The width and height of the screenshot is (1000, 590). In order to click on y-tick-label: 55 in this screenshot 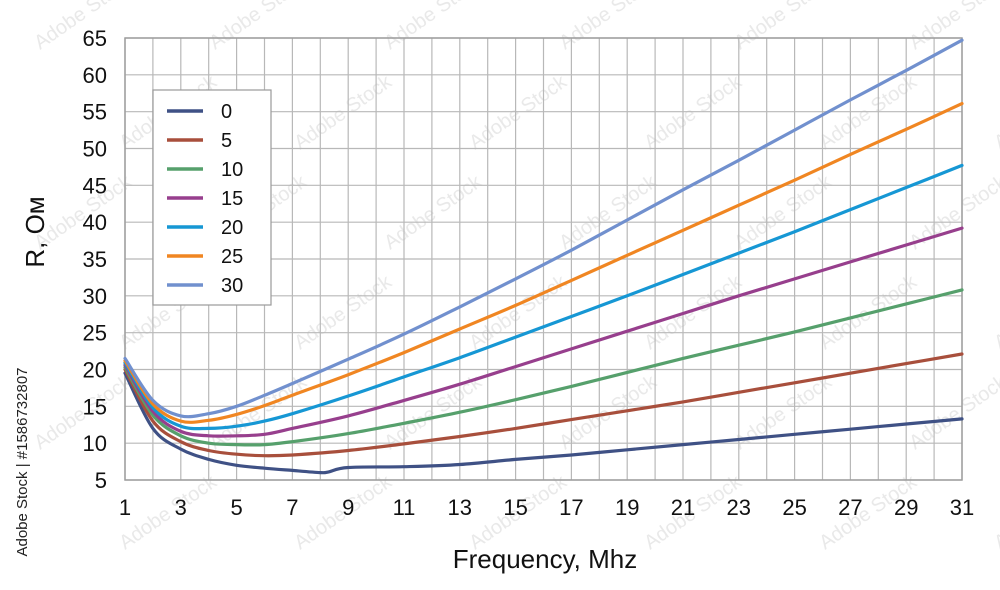, I will do `click(95, 112)`.